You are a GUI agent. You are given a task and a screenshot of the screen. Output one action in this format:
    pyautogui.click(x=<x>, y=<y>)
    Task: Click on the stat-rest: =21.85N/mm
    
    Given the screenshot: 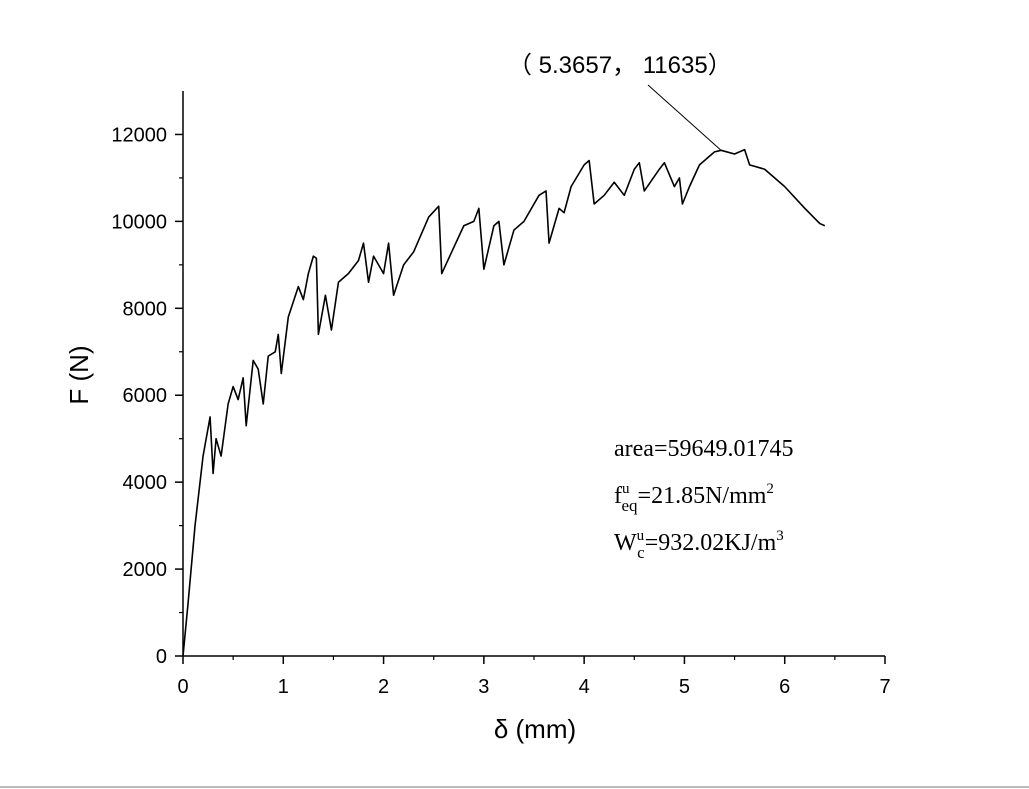 What is the action you would take?
    pyautogui.click(x=702, y=496)
    